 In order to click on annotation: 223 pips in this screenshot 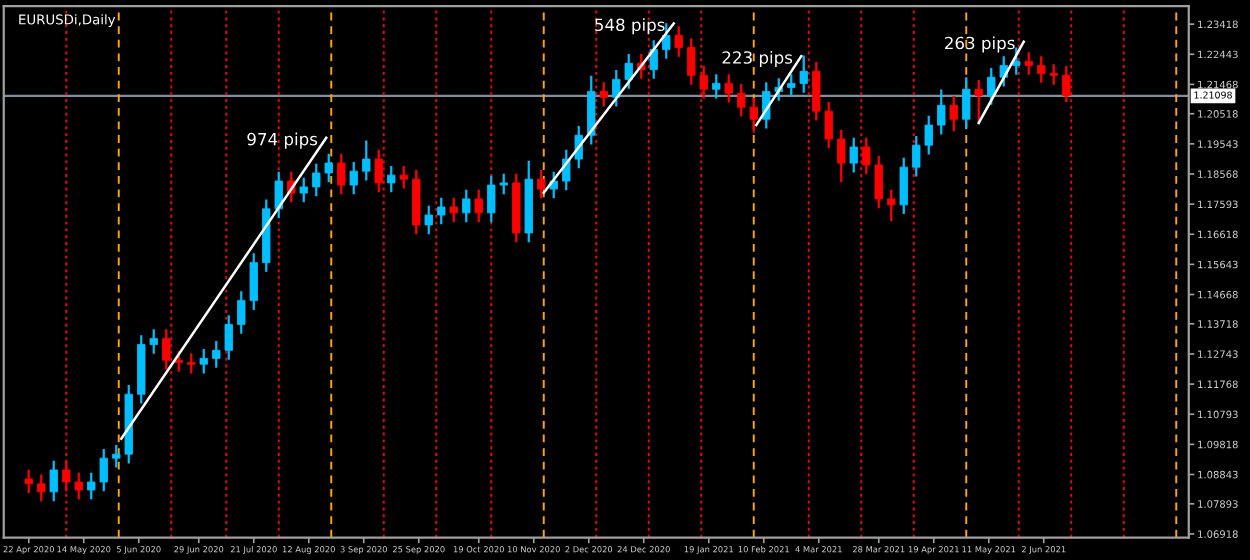, I will do `click(757, 59)`.